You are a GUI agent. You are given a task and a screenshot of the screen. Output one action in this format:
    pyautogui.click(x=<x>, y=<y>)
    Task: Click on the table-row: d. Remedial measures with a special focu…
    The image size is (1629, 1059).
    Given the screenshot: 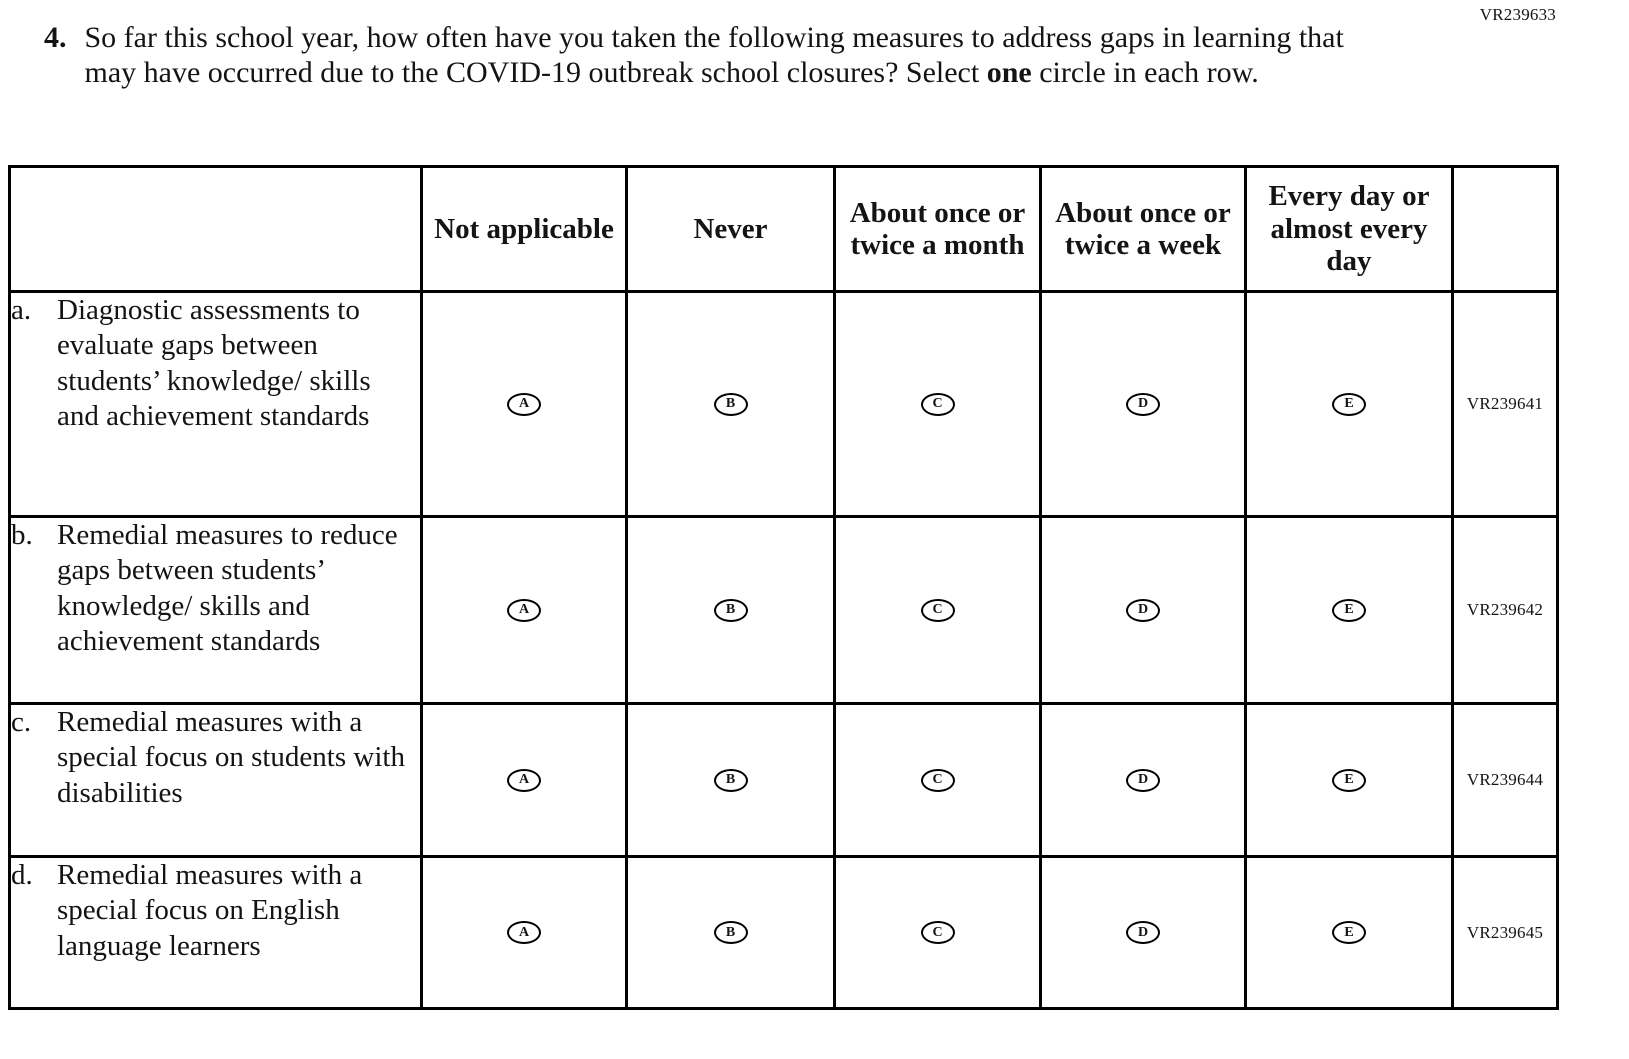 What is the action you would take?
    pyautogui.click(x=783, y=932)
    